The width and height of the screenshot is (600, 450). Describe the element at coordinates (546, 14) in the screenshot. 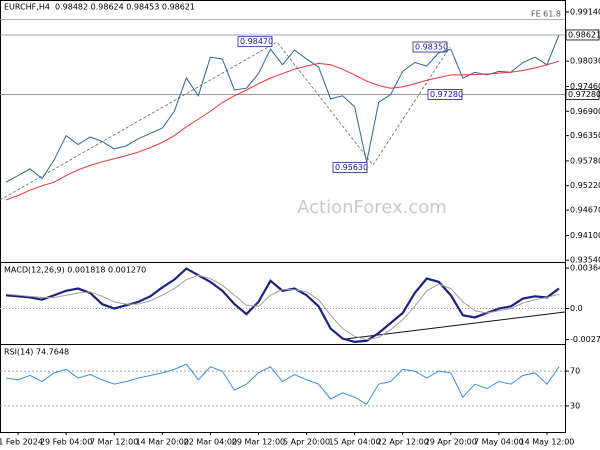

I see `fe-label: FE 61.8` at that location.